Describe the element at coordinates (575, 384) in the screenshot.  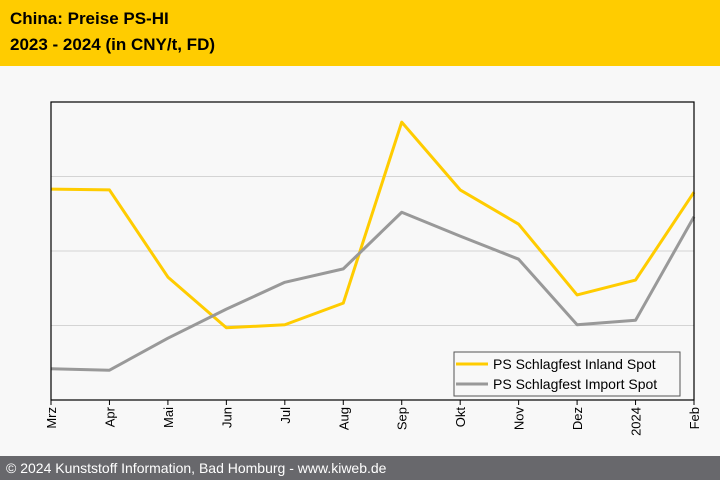
I see `legend-label: PS Schlagfest Import Spot` at that location.